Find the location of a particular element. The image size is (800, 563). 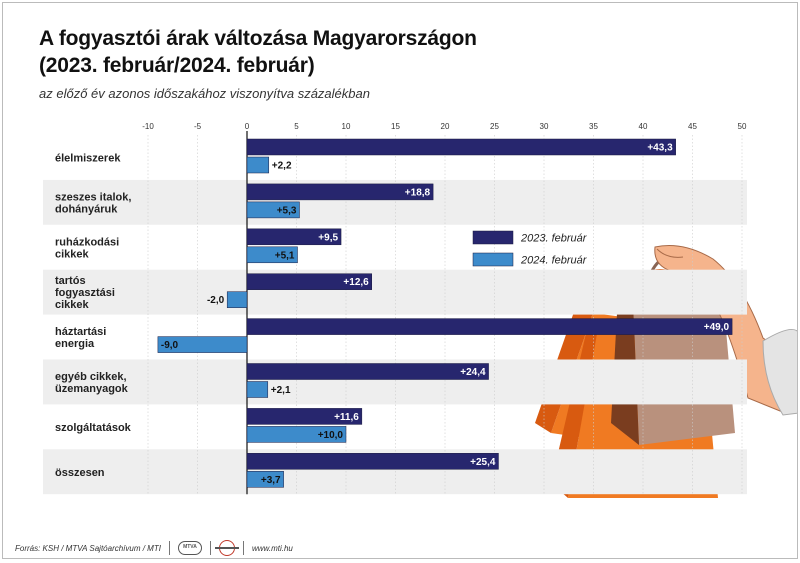

category-label: tartós is located at coordinates (70, 281).